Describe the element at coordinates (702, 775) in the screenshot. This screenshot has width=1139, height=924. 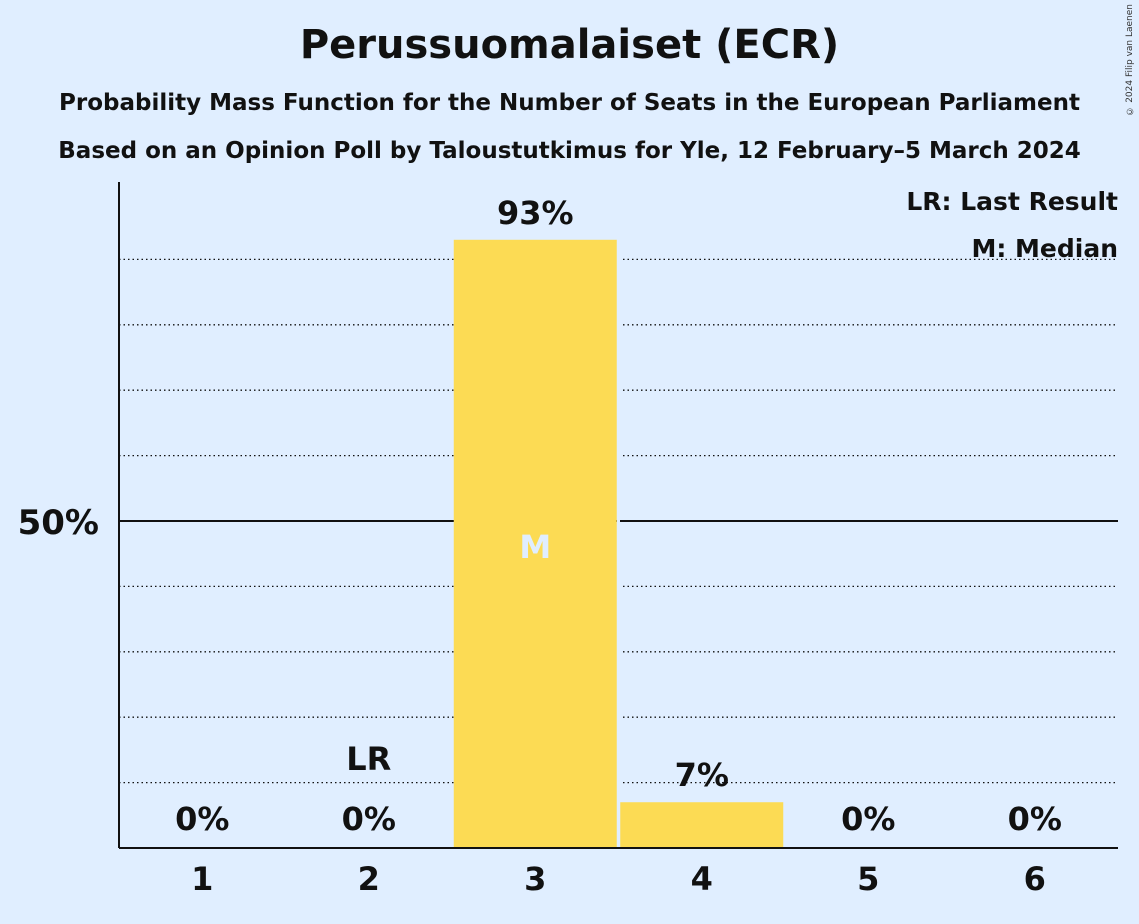
I see `data-label: 7%` at that location.